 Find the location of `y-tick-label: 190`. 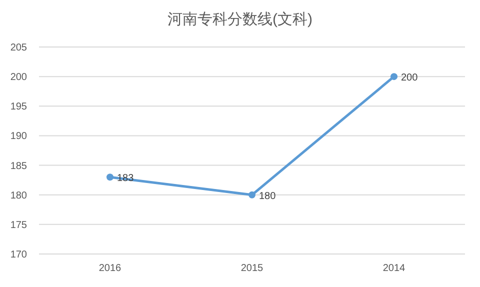

y-tick-label: 190 is located at coordinates (19, 136).